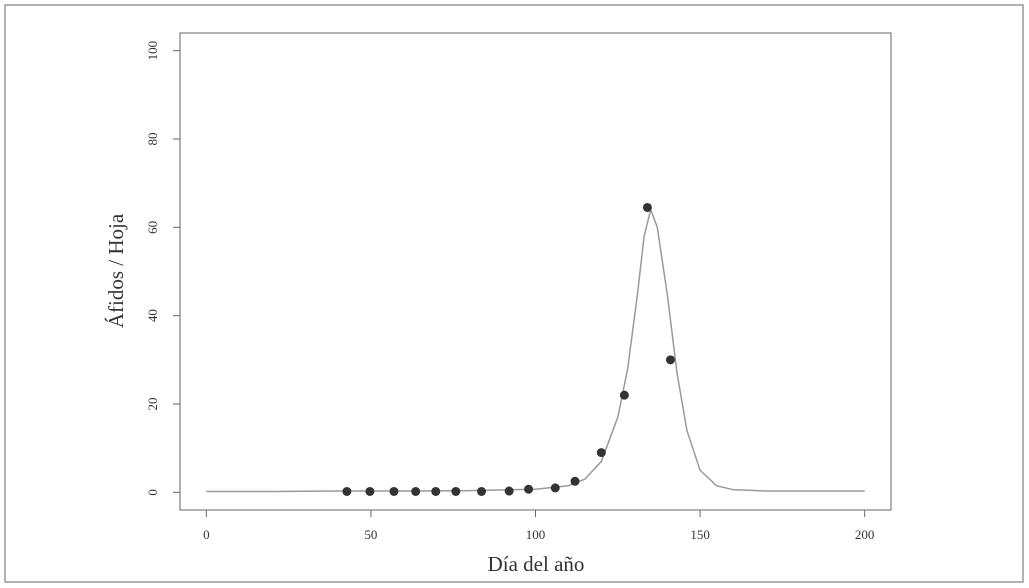  What do you see at coordinates (865, 534) in the screenshot?
I see `x-tick-label: 200` at bounding box center [865, 534].